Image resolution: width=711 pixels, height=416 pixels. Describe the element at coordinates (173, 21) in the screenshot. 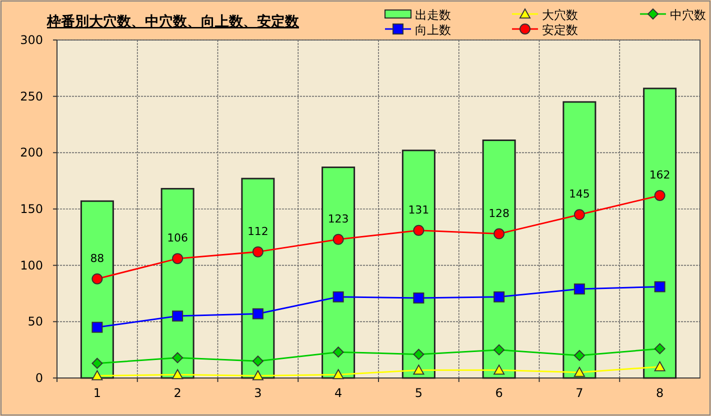

I see `chart-title: 枠番別大穴数、中穴数、向上数、安定数` at that location.